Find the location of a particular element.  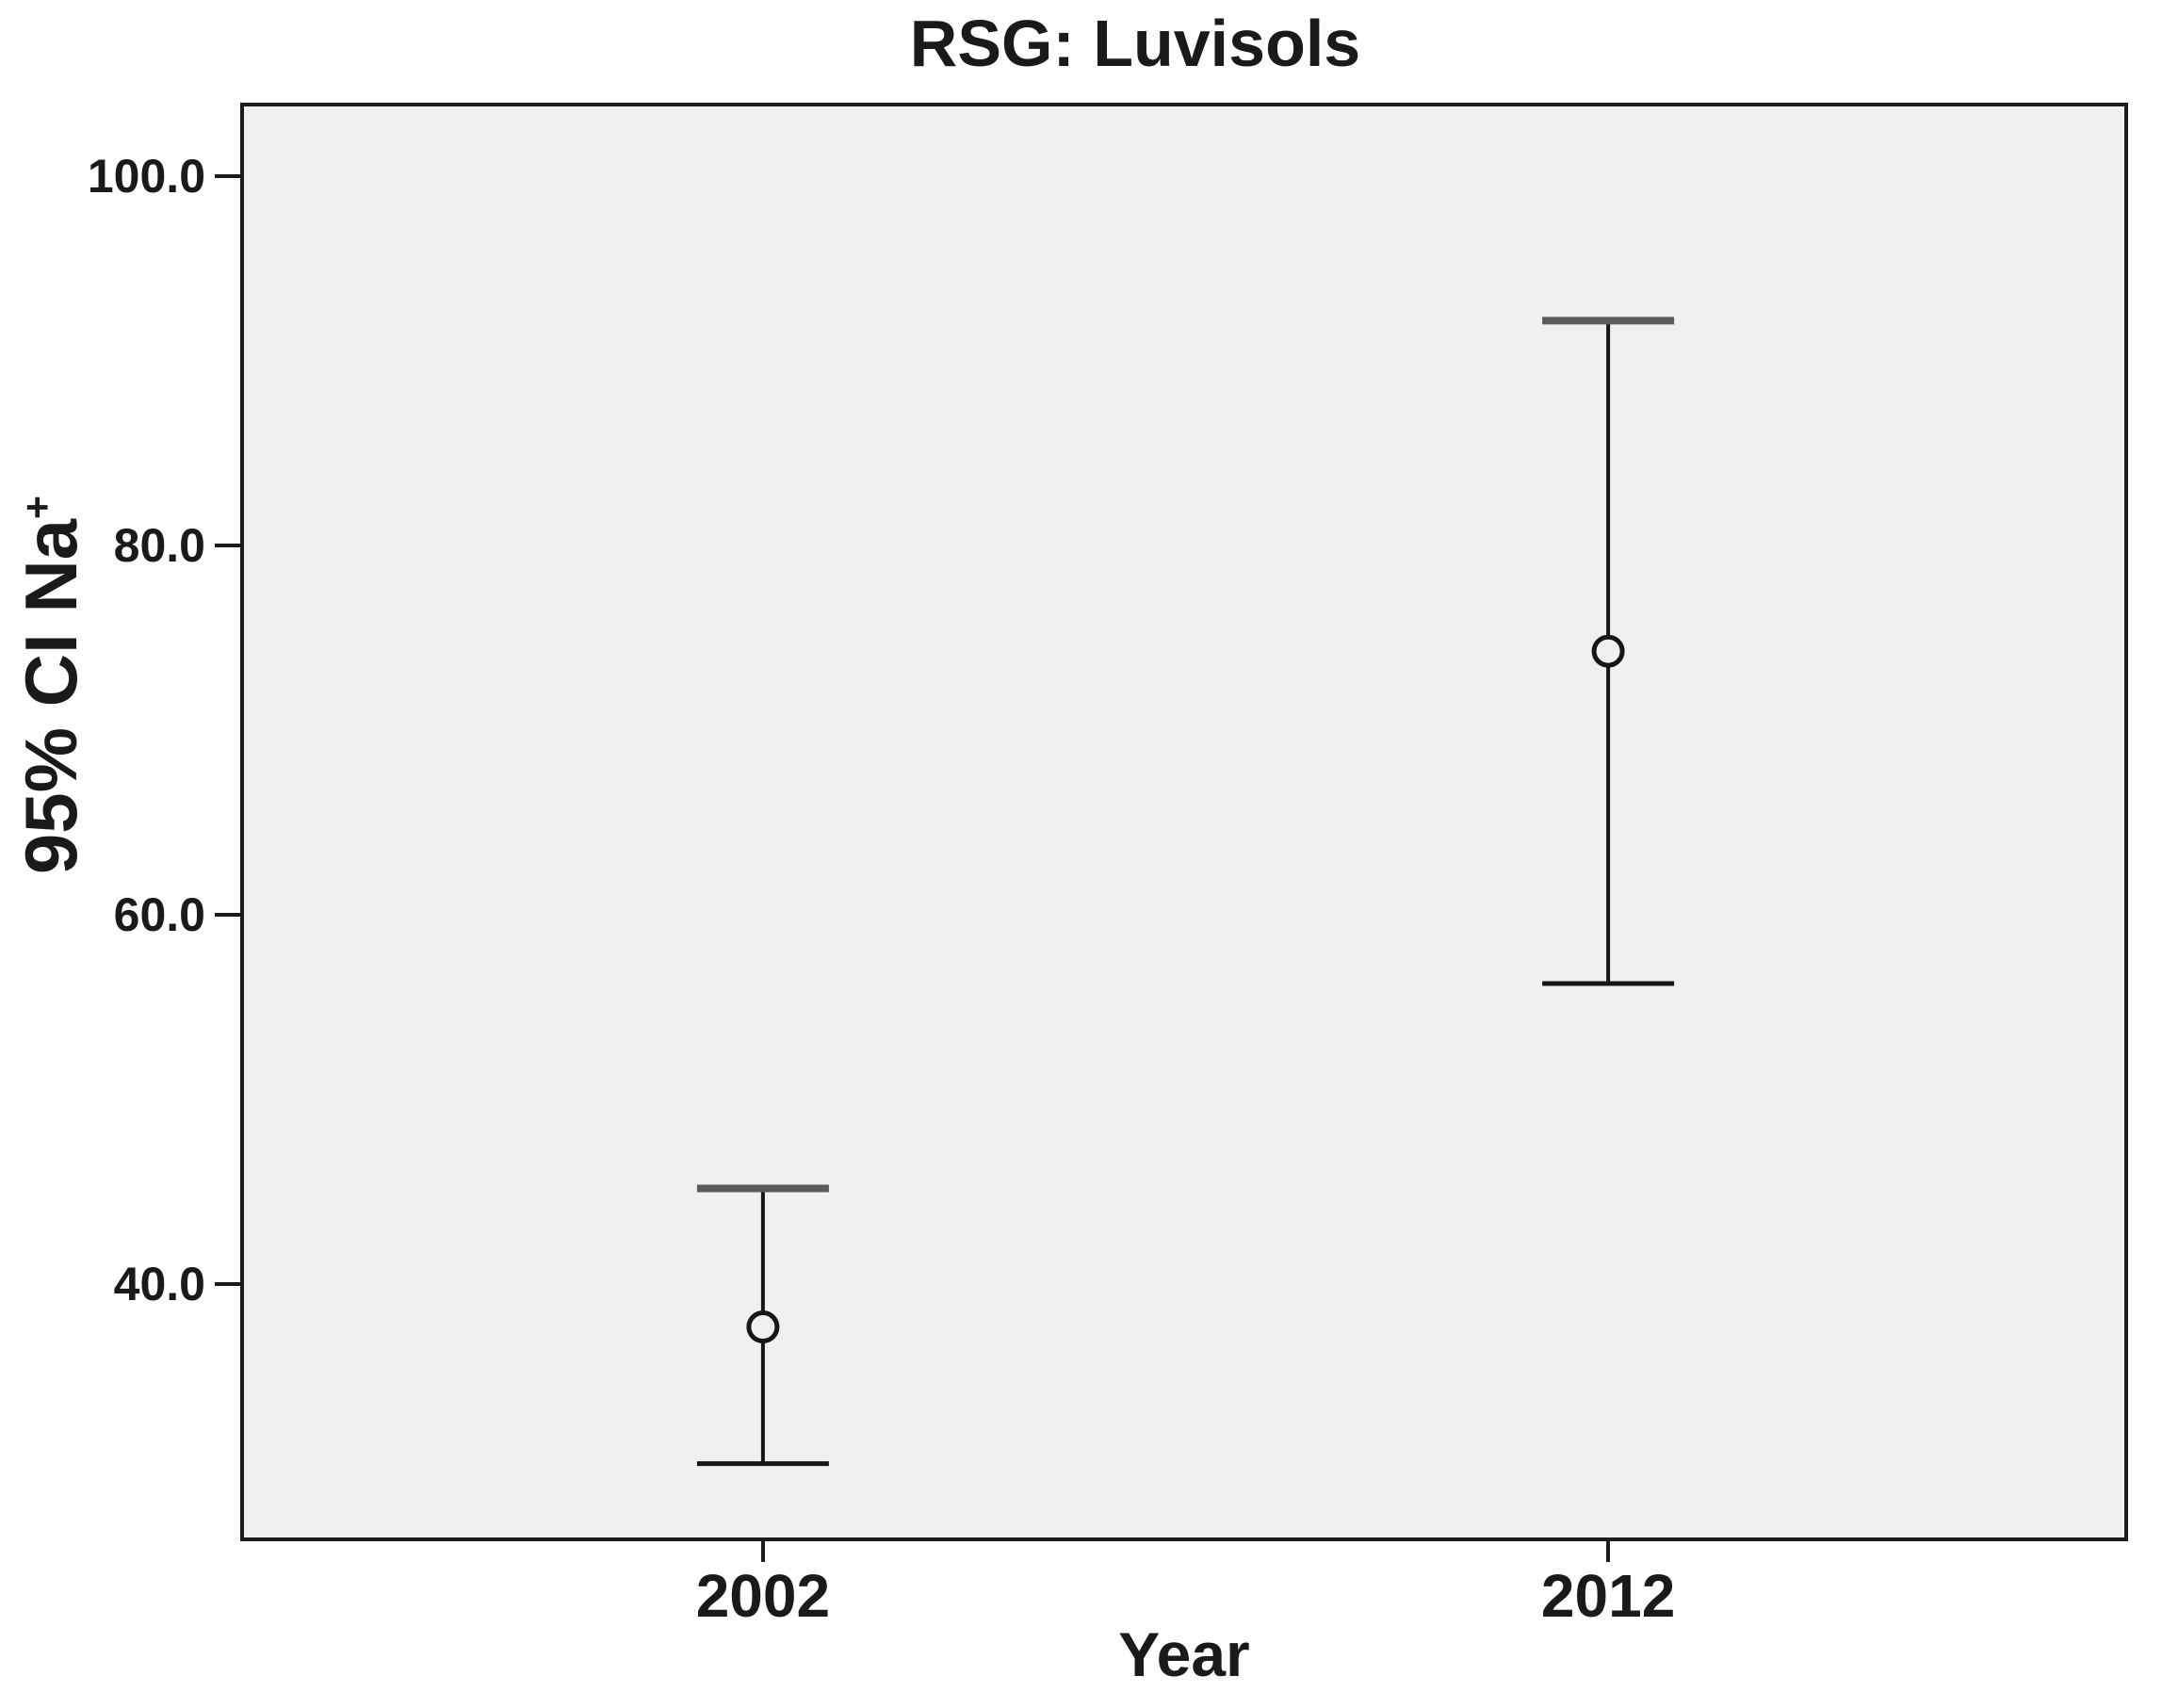

y-tick-label: 80.0 is located at coordinates (159, 546).